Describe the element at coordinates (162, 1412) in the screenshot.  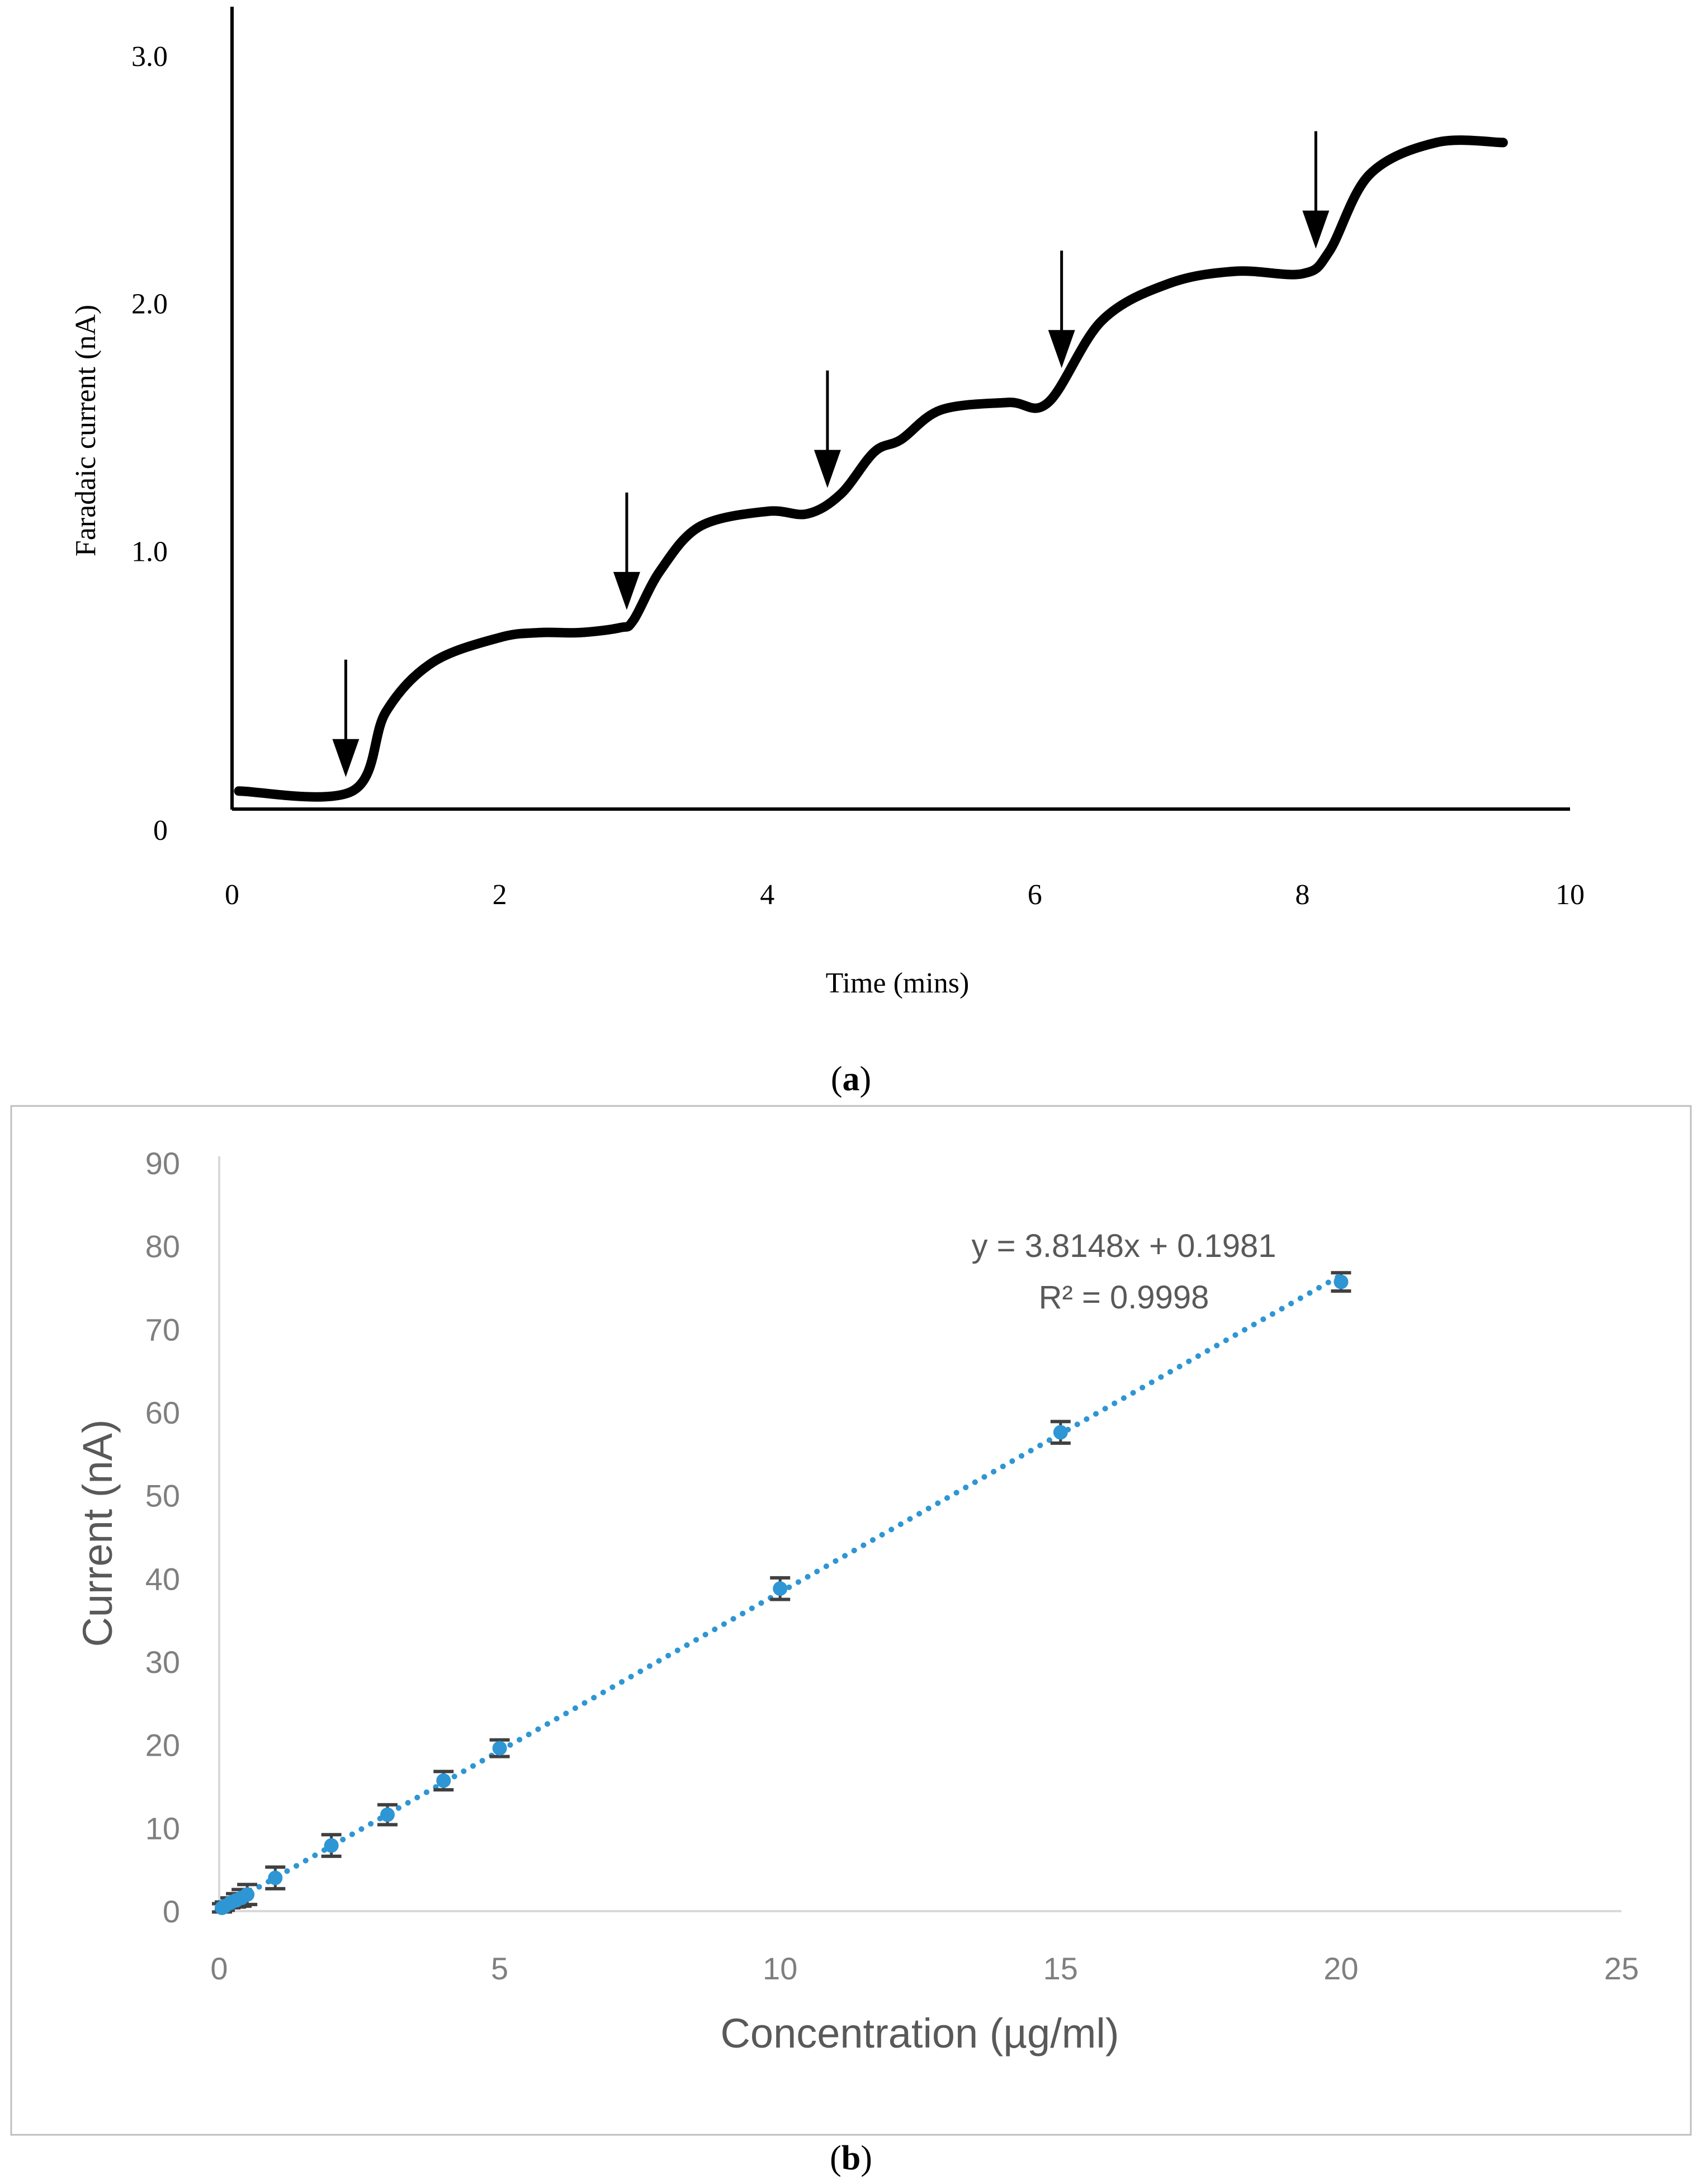
I see `b-y-tick-label: 60` at that location.